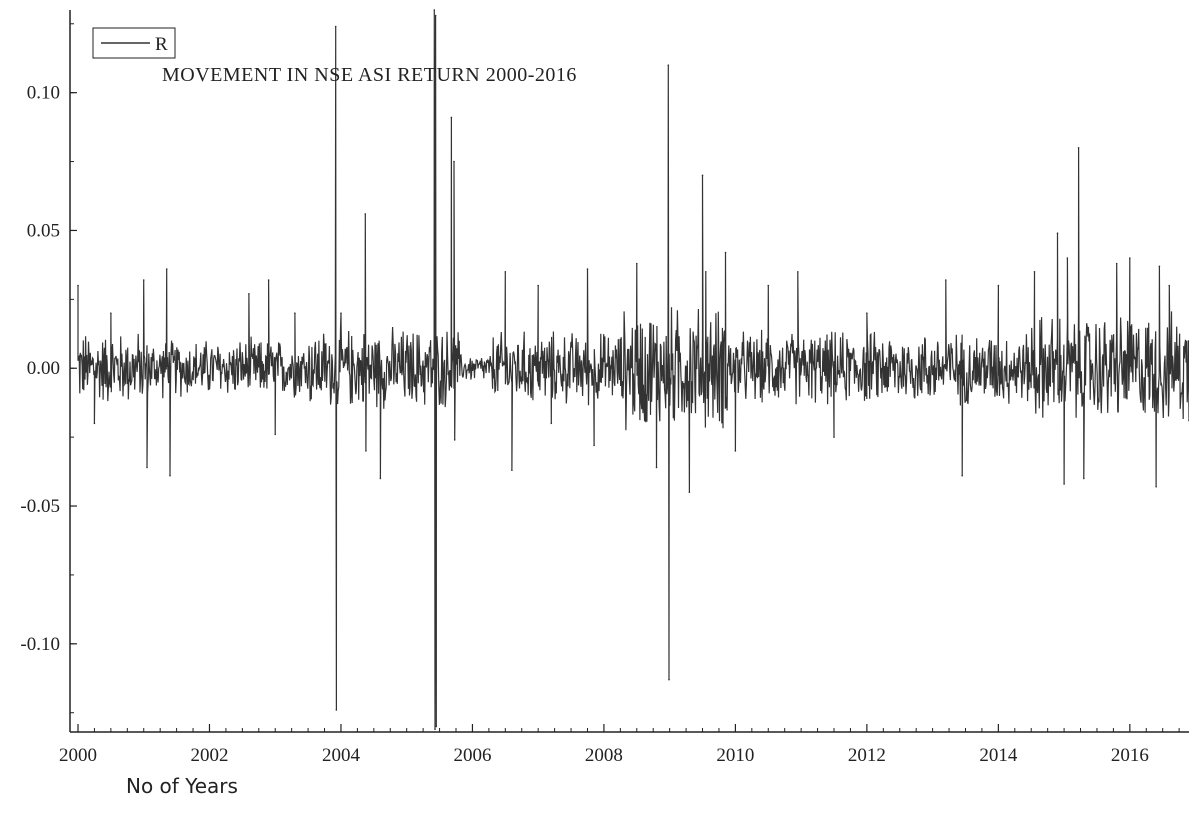 The width and height of the screenshot is (1189, 818). What do you see at coordinates (998, 755) in the screenshot?
I see `x-tick-label: 2014` at bounding box center [998, 755].